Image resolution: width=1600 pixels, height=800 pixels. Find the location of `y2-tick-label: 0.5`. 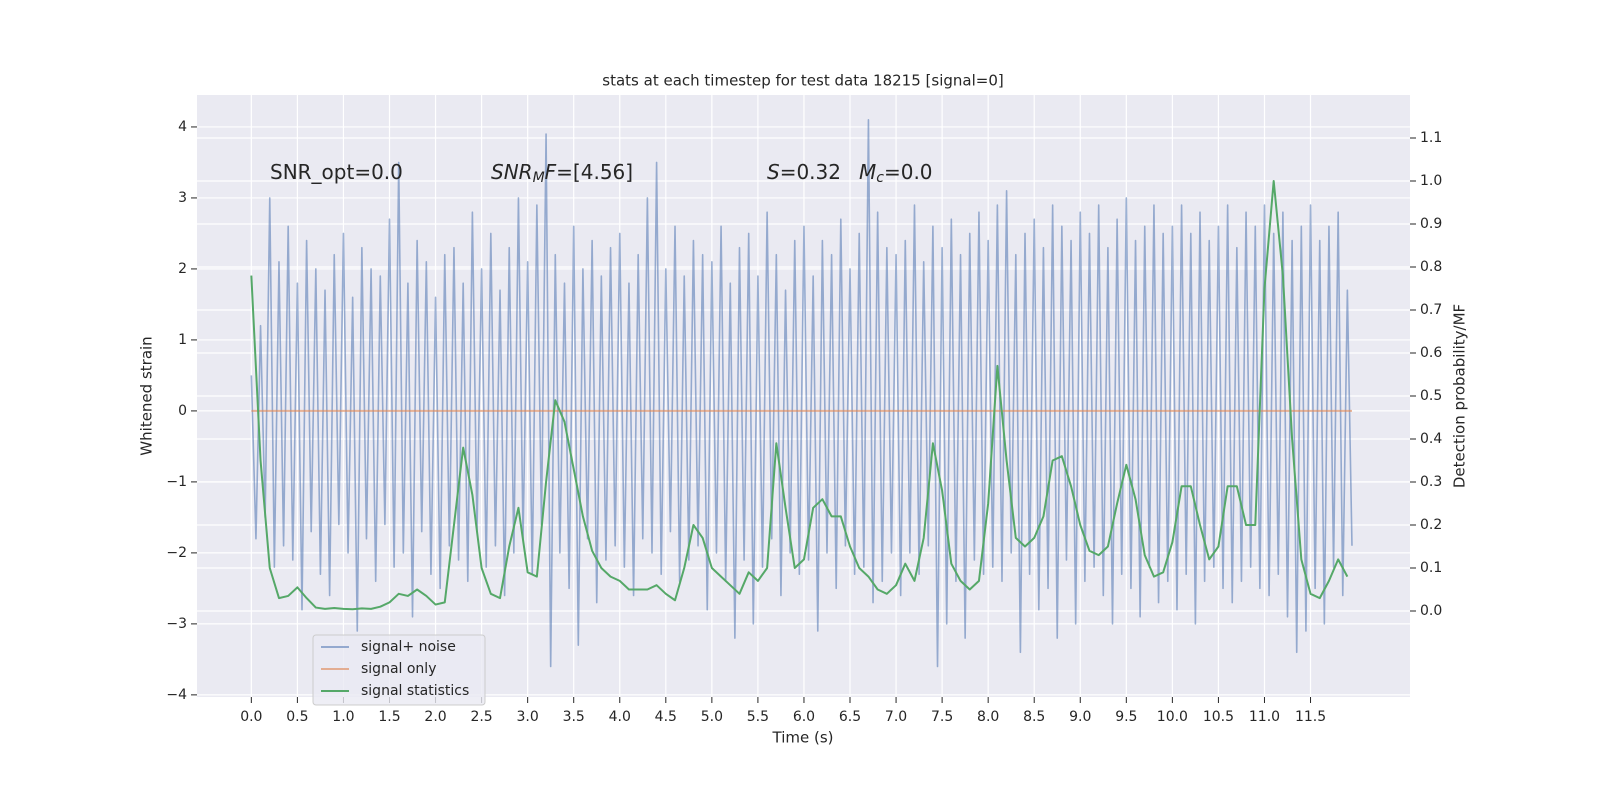

y2-tick-label: 0.5 is located at coordinates (1431, 396).